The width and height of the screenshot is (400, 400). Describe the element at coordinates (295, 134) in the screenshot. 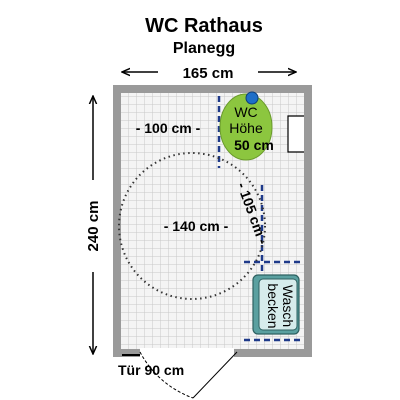

I see `wall-niche` at that location.